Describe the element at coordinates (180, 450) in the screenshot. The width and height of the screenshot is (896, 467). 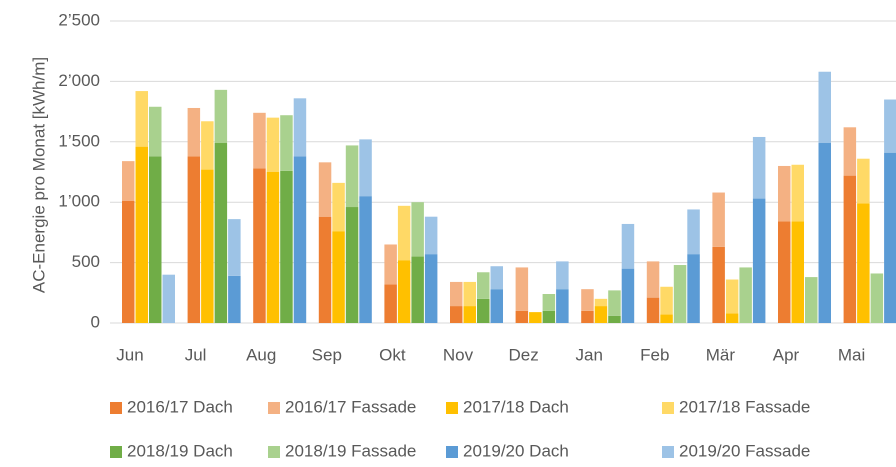
I see `legend-label: 2018/19 Dach` at that location.